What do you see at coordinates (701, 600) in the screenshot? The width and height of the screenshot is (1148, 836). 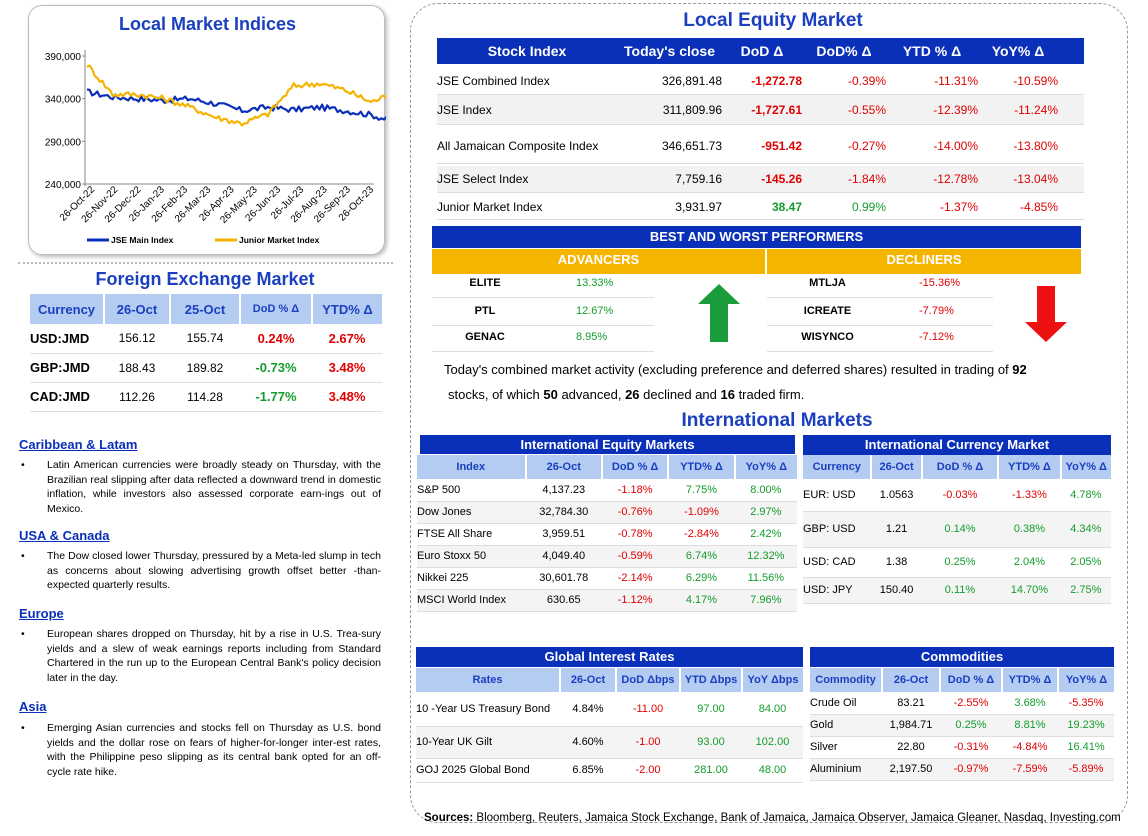 I see `table-cell-ytd: 4.17%` at bounding box center [701, 600].